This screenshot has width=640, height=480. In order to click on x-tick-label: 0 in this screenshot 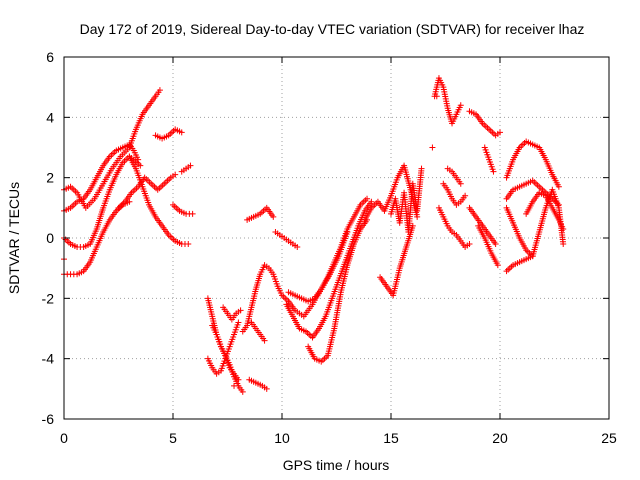, I will do `click(64, 438)`.